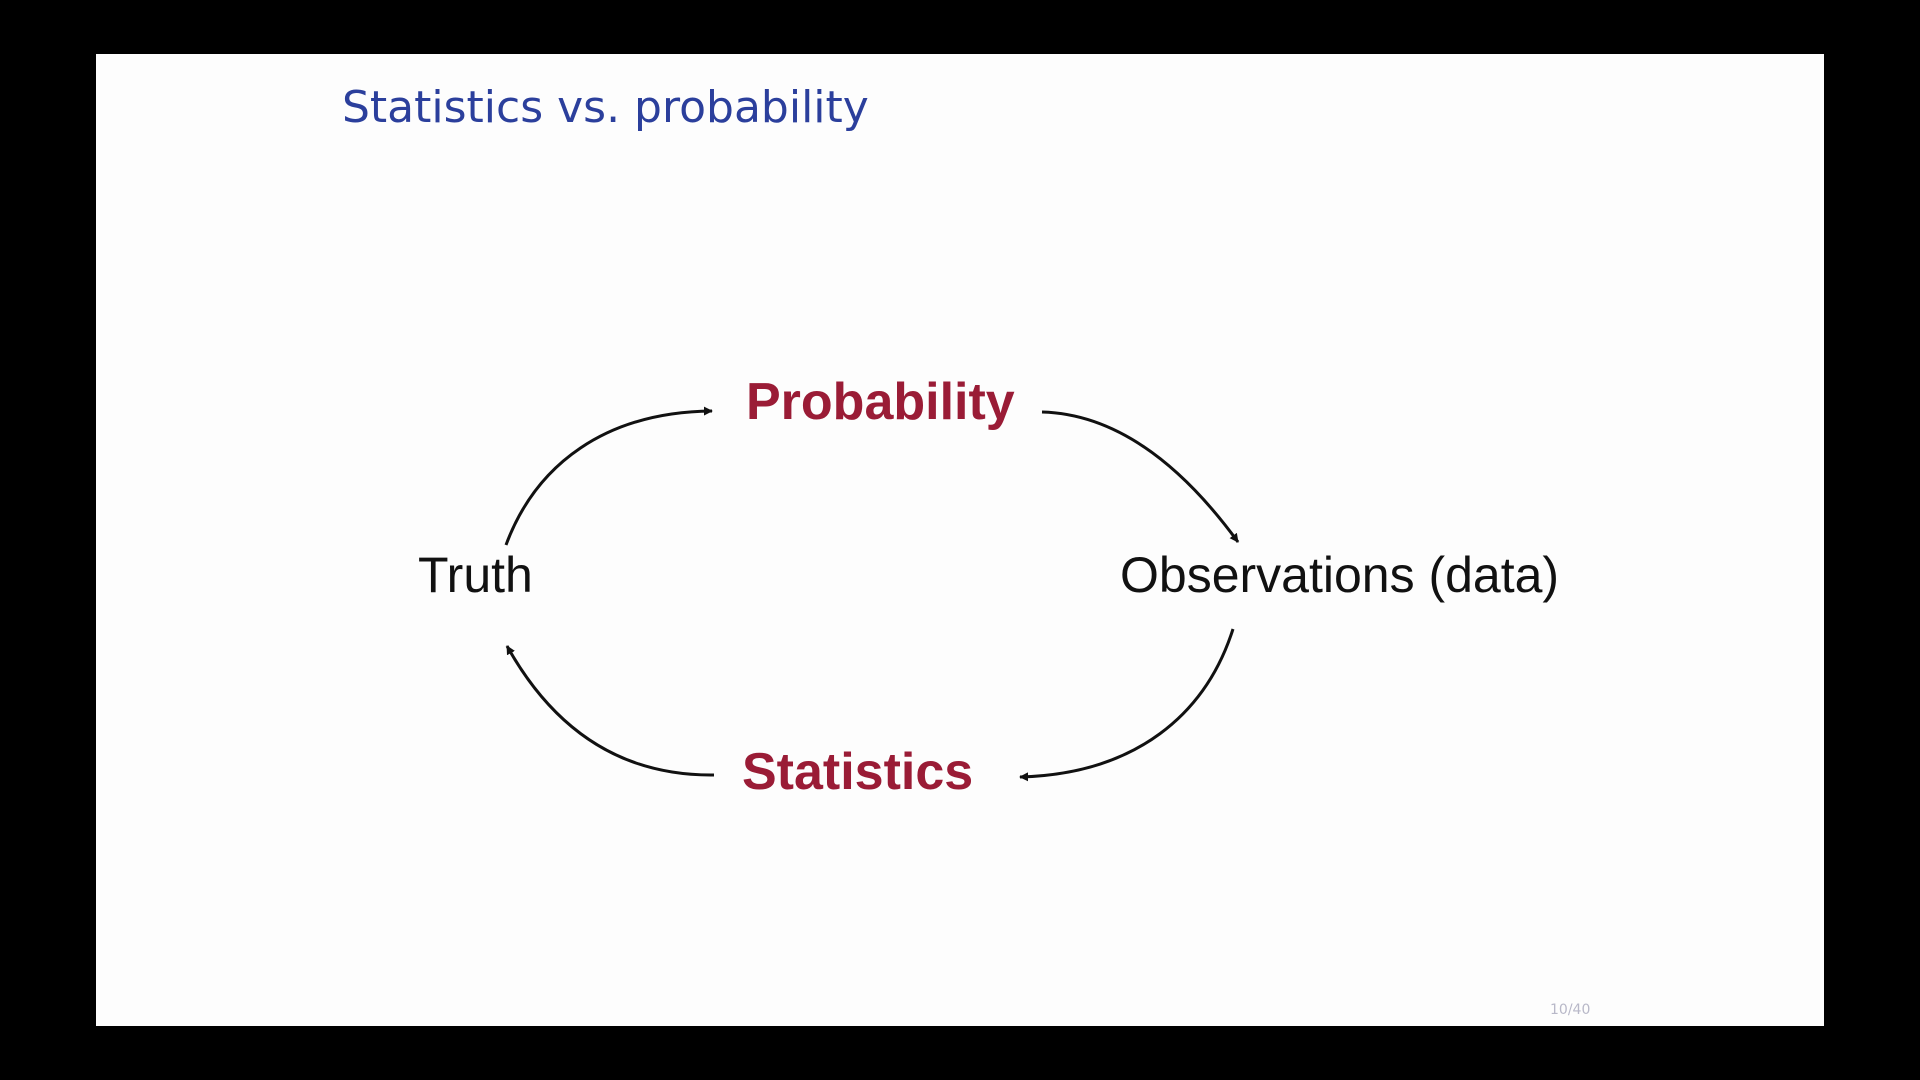 This screenshot has height=1080, width=1920. Describe the element at coordinates (475, 575) in the screenshot. I see `node-truth: Truth` at that location.